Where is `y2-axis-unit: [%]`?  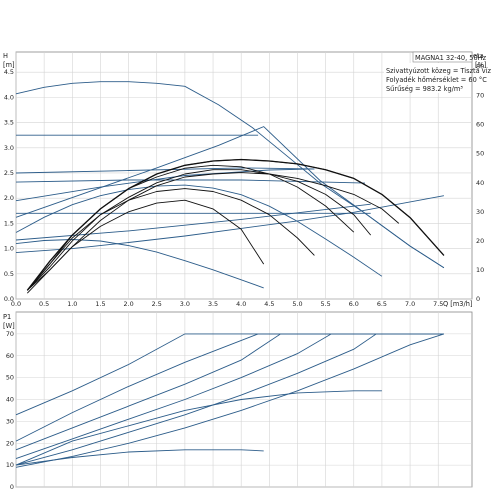 y2-axis-unit: [%] is located at coordinates (480, 65).